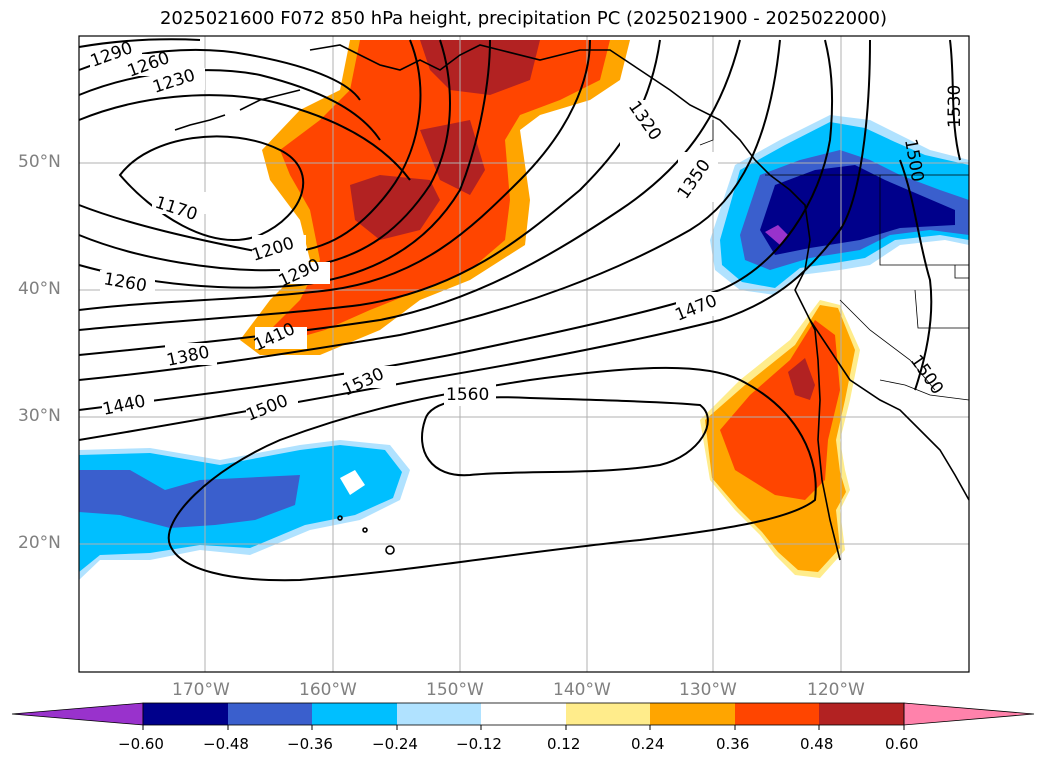  What do you see at coordinates (39, 162) in the screenshot?
I see `lat-label: 50°N` at bounding box center [39, 162].